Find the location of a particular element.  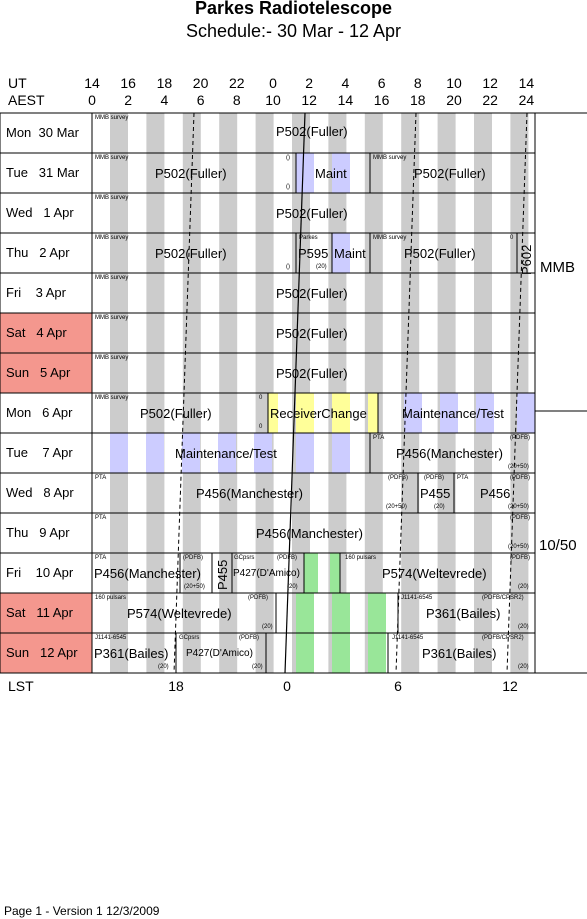

aest-tick: 12 is located at coordinates (309, 100).